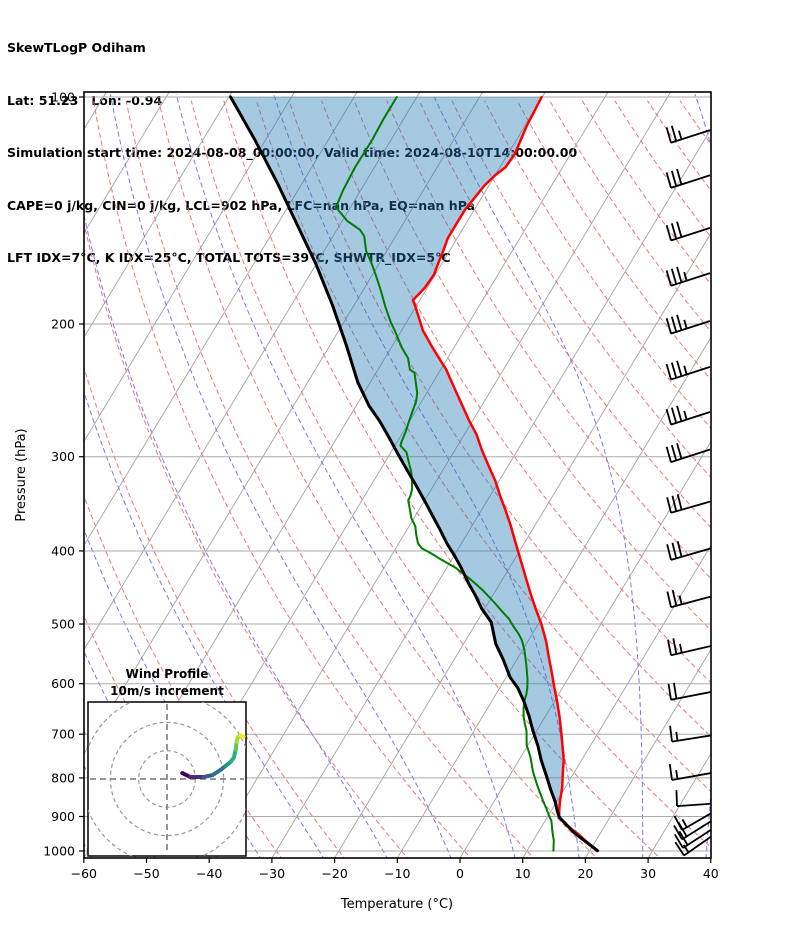  Describe the element at coordinates (59, 851) in the screenshot. I see `y-tick-label: 1000` at that location.